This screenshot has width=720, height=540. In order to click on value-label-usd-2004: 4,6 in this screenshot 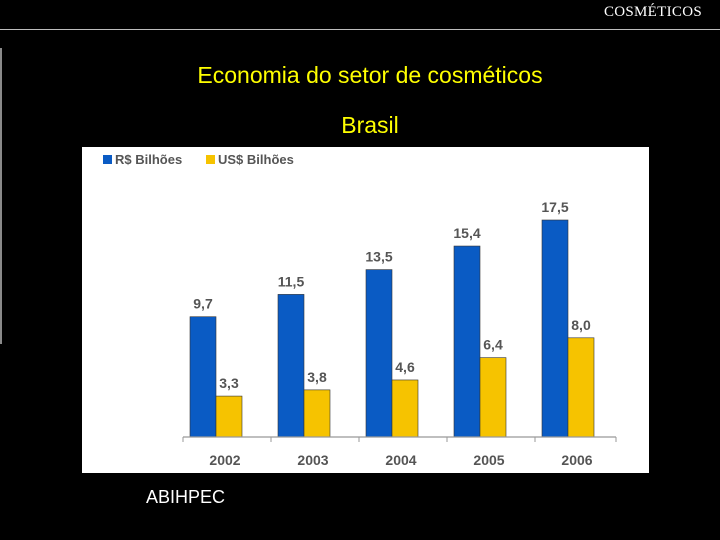, I will do `click(405, 367)`.